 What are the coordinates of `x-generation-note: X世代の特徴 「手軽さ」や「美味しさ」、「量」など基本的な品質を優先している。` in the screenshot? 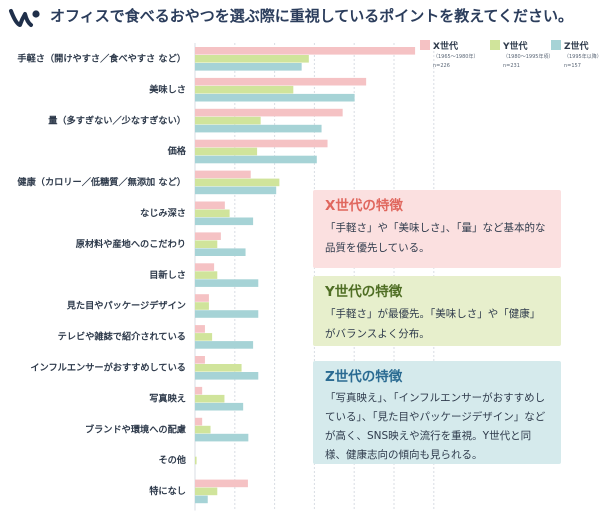 It's located at (437, 229).